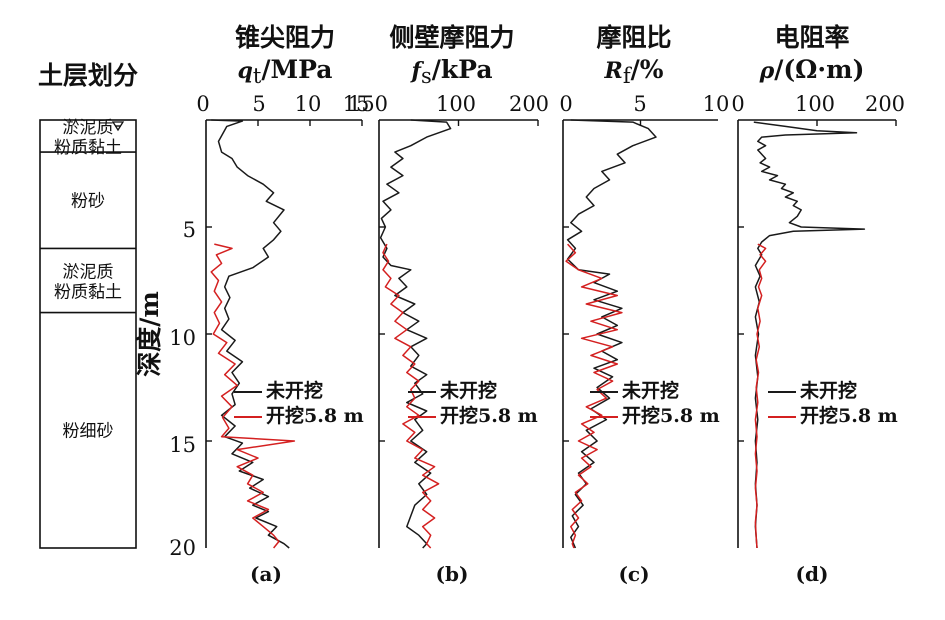  Describe the element at coordinates (294, 390) in the screenshot. I see `legend-a-before: 未开挖` at that location.